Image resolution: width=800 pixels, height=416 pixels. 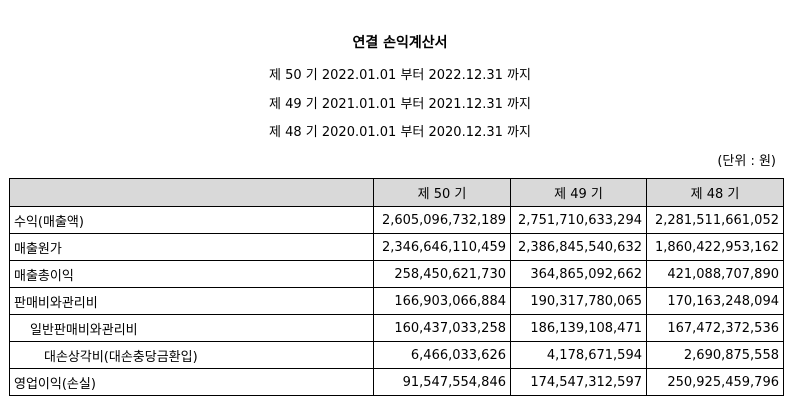 What do you see at coordinates (578, 247) in the screenshot?
I see `cell-value-49: 2,386,845,540,632` at bounding box center [578, 247].